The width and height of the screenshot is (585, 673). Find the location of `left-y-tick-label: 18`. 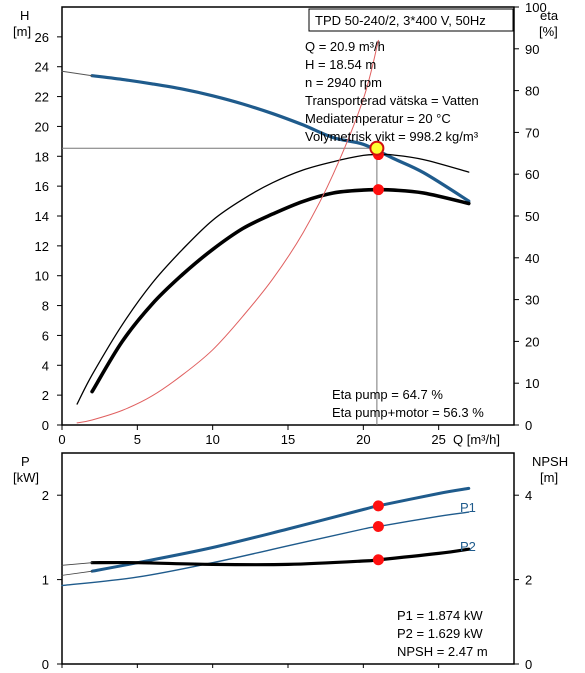

left-y-tick-label: 18 is located at coordinates (42, 156).